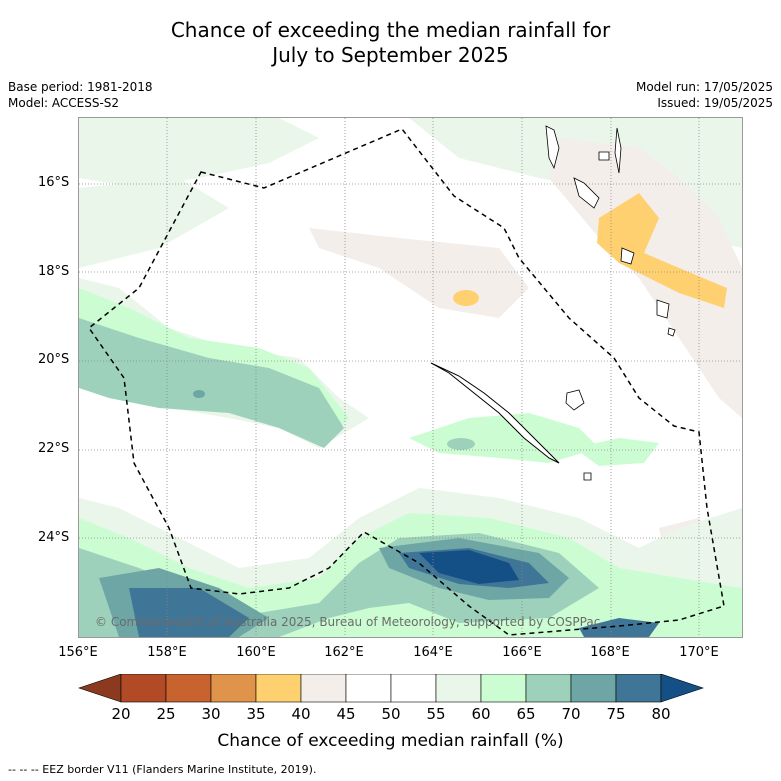 The height and width of the screenshot is (781, 781). What do you see at coordinates (54, 182) in the screenshot?
I see `lat-label-16s: 16°S` at bounding box center [54, 182].